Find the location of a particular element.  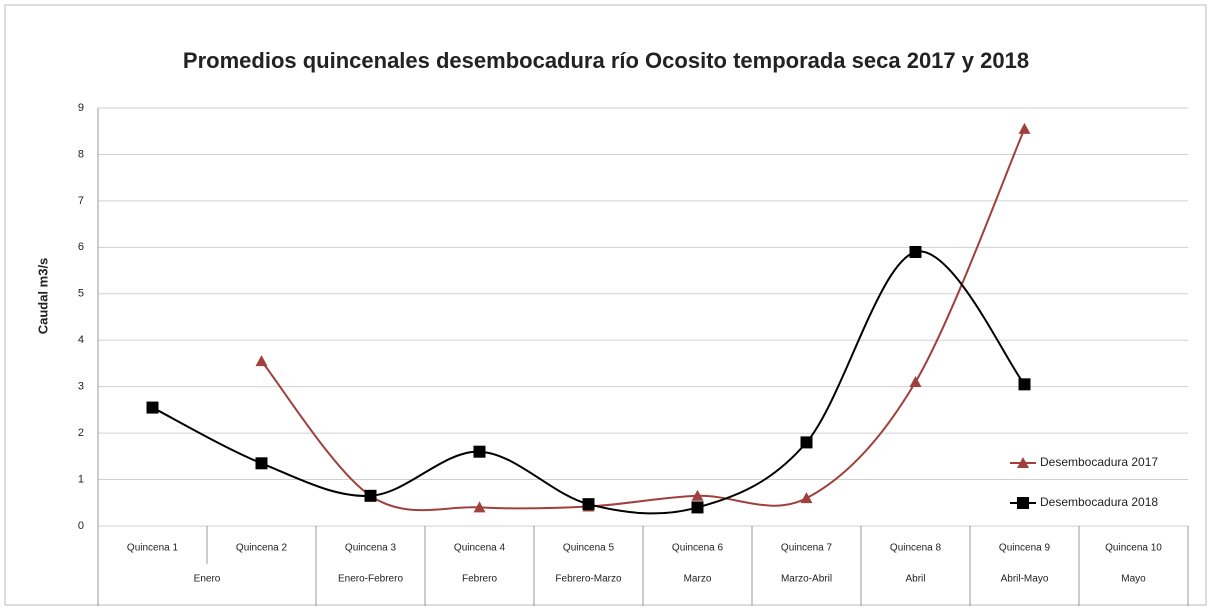

x-group-label: Abril is located at coordinates (915, 579).